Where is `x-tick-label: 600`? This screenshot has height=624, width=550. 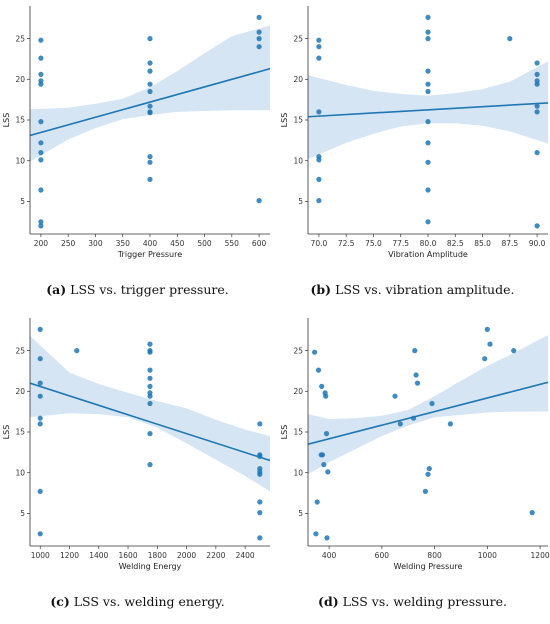
x-tick-label: 600 is located at coordinates (259, 243).